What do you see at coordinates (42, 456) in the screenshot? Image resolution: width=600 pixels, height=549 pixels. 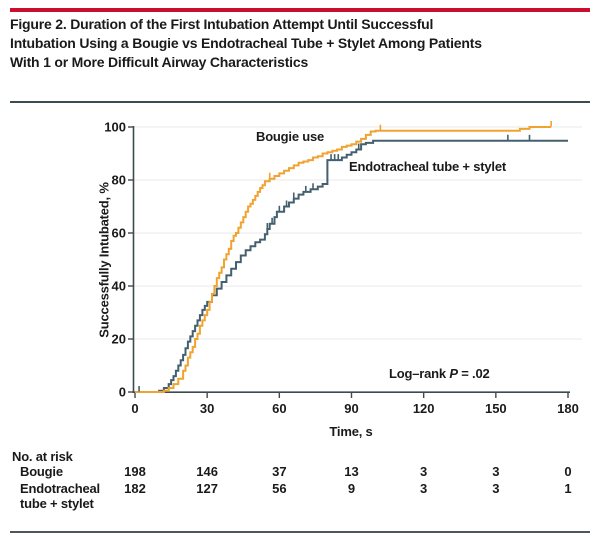 I see `risk-table-title: No. at risk` at bounding box center [42, 456].